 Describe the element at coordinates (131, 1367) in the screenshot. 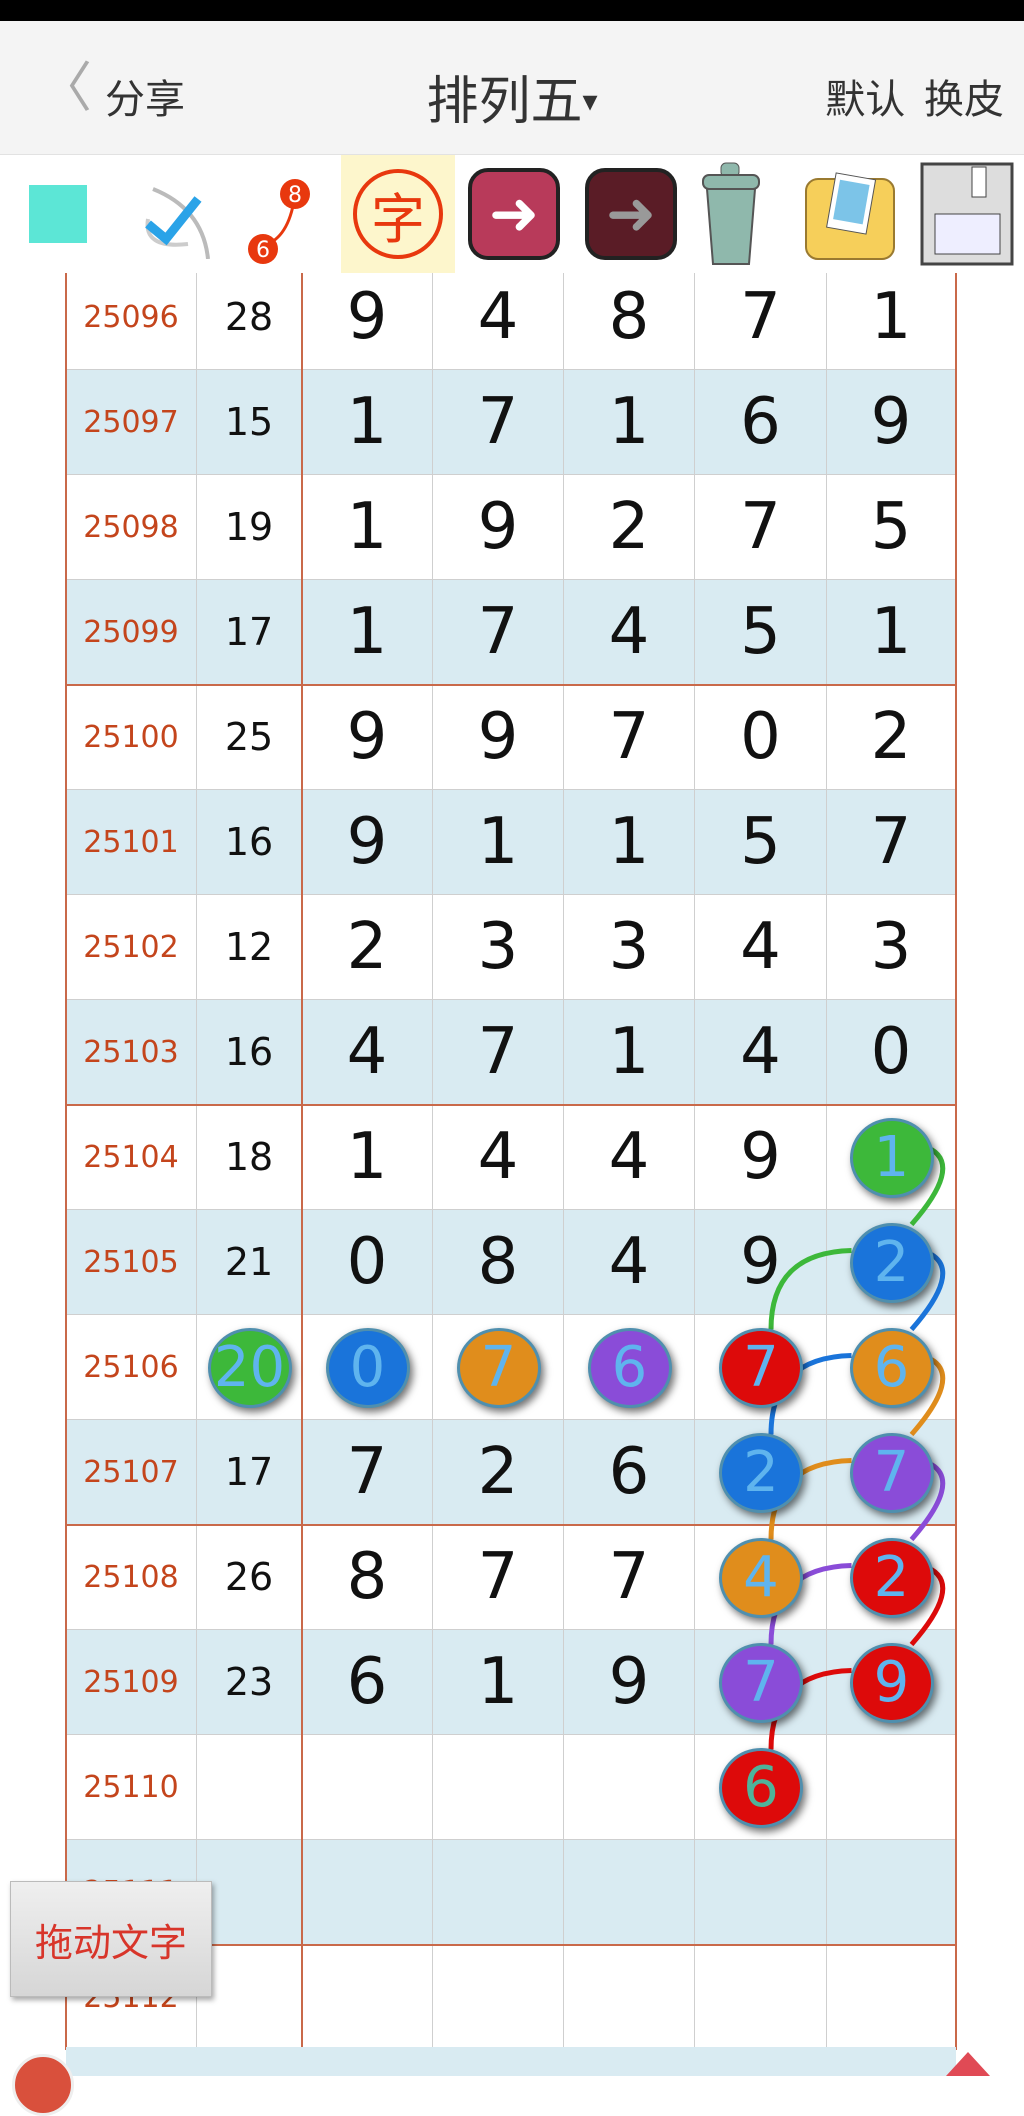

I see `issue-cell: 25106` at that location.